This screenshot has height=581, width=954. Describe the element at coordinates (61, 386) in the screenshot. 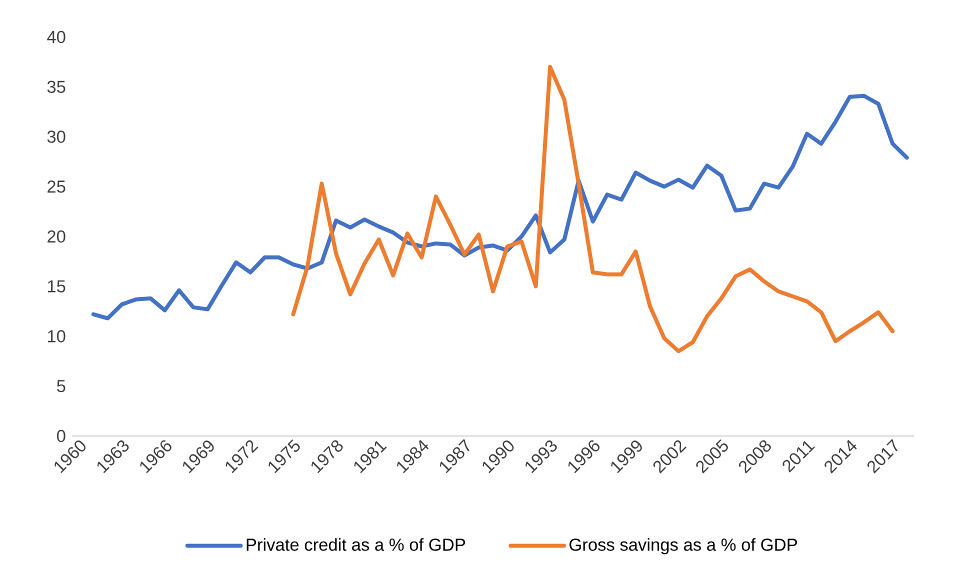

I see `y-tick-label: 5` at that location.